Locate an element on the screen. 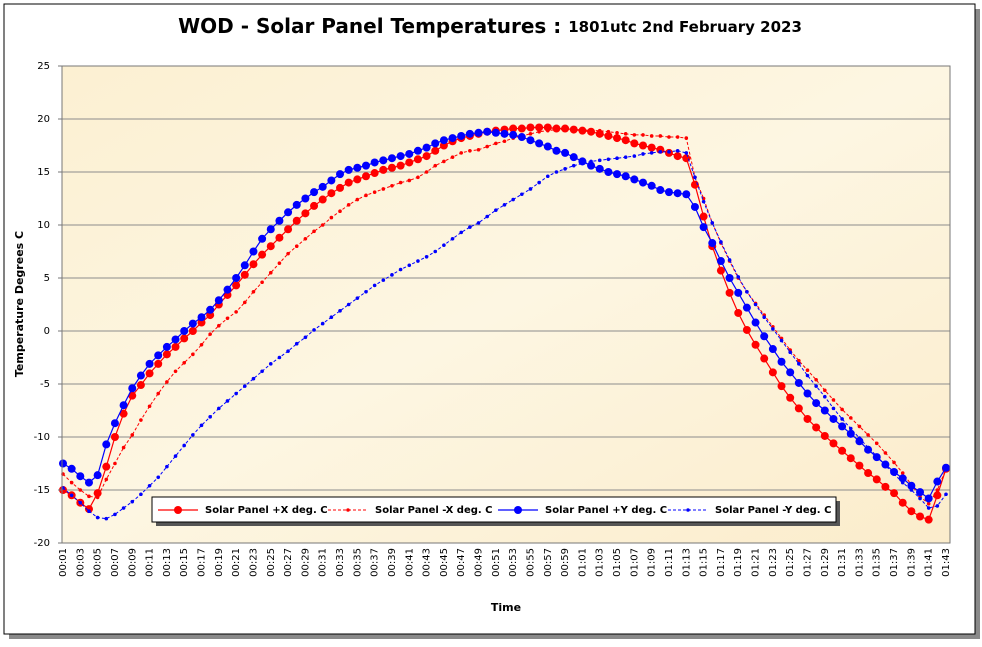 The width and height of the screenshot is (982, 647). x-tick-label: 00:31 is located at coordinates (323, 562).